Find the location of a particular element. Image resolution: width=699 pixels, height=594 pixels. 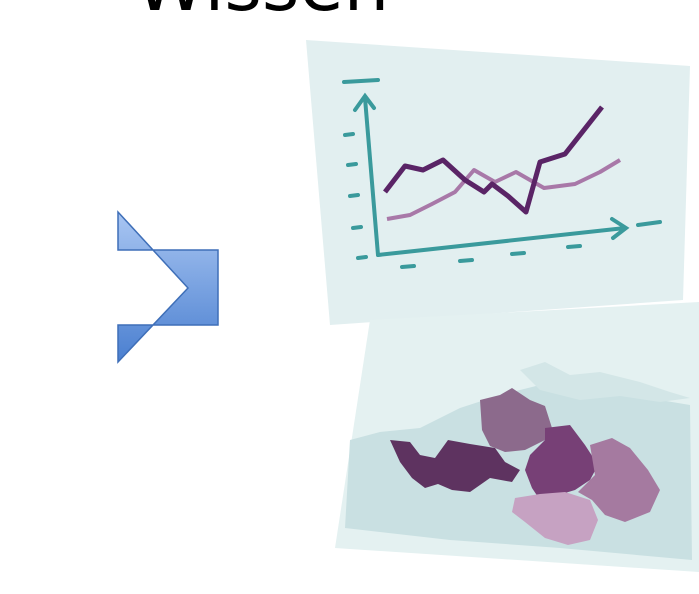

map-land-north is located at coordinates (605, 382).